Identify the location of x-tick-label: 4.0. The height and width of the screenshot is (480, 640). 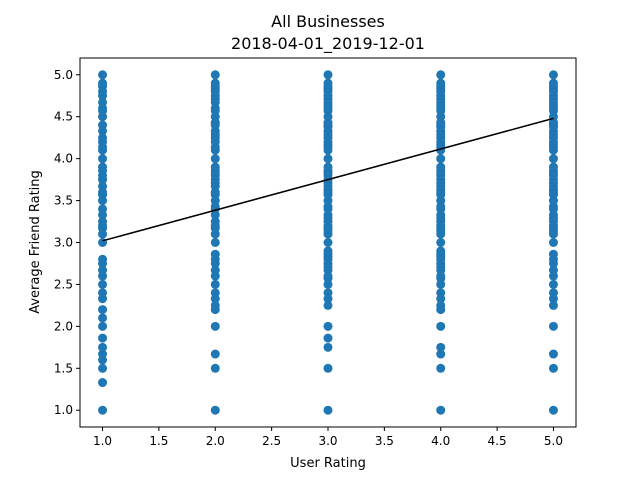
(440, 441).